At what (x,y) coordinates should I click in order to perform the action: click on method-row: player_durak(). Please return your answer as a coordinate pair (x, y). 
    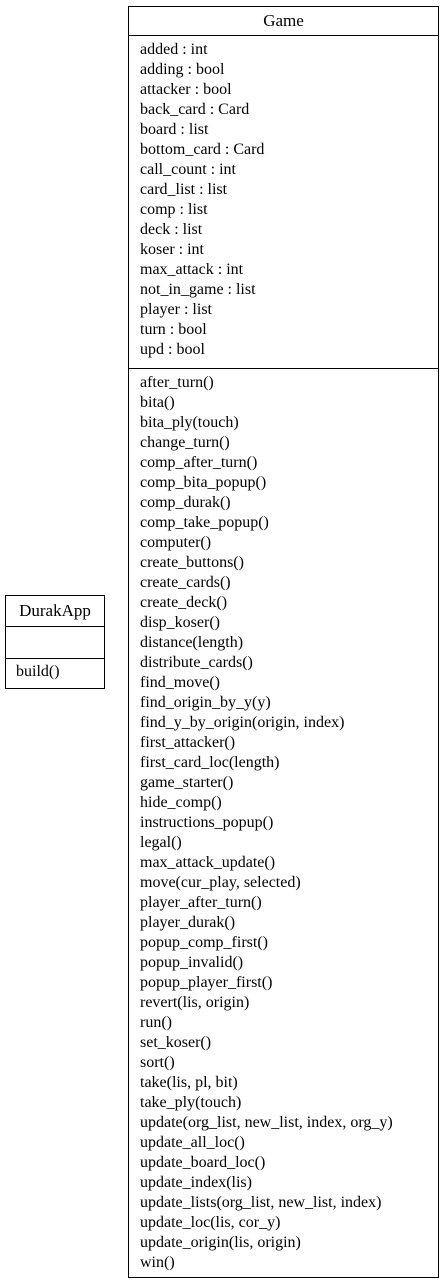
    Looking at the image, I should click on (188, 922).